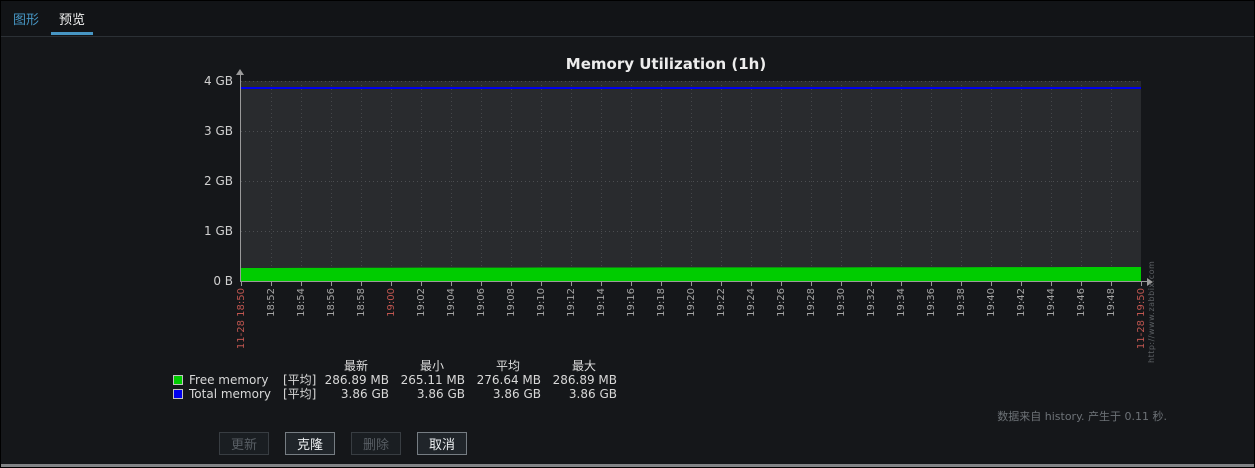 The image size is (1255, 468). I want to click on legend-min-value: 265.11 MB, so click(432, 379).